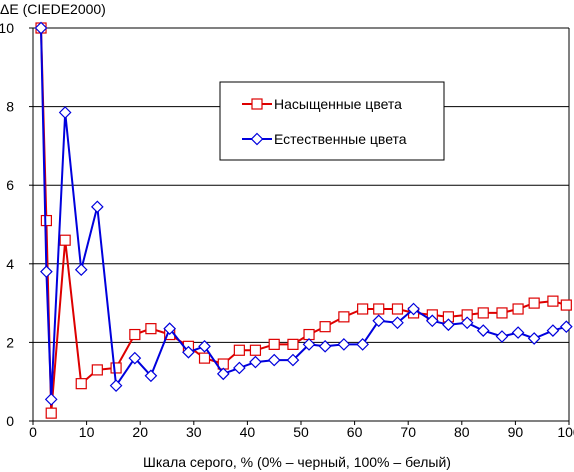  Describe the element at coordinates (565, 432) in the screenshot. I see `x-tick-label: 100` at that location.